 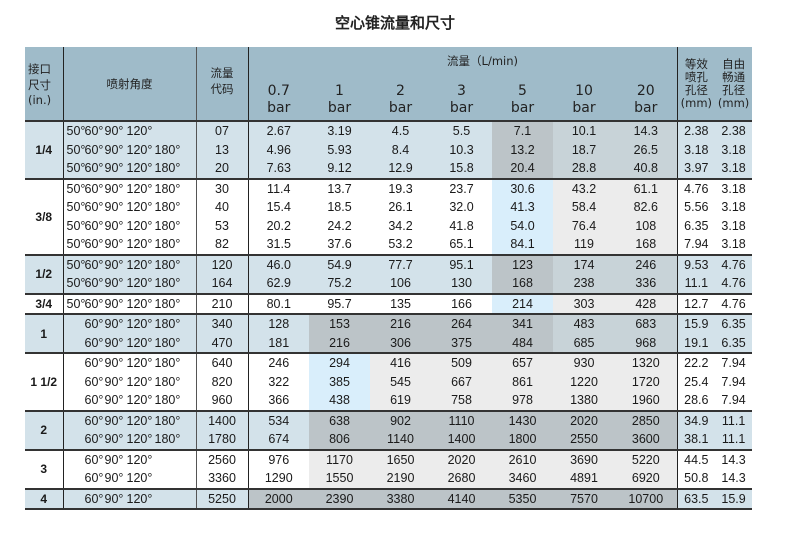 What do you see at coordinates (584, 91) in the screenshot?
I see `pressure-value: 10` at bounding box center [584, 91].